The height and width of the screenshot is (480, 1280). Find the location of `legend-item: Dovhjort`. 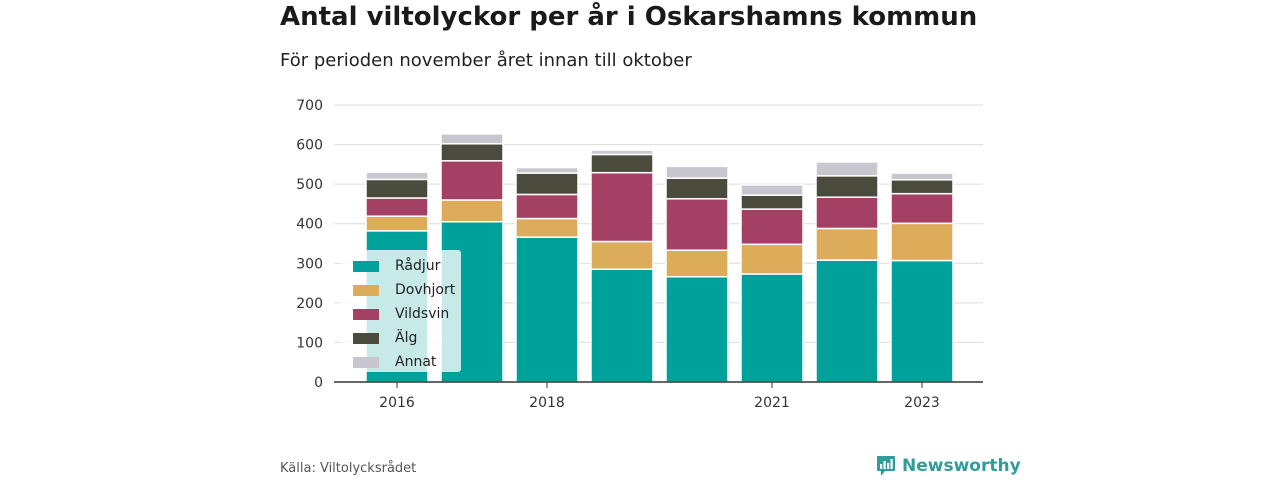

legend-item: Dovhjort is located at coordinates (404, 290).